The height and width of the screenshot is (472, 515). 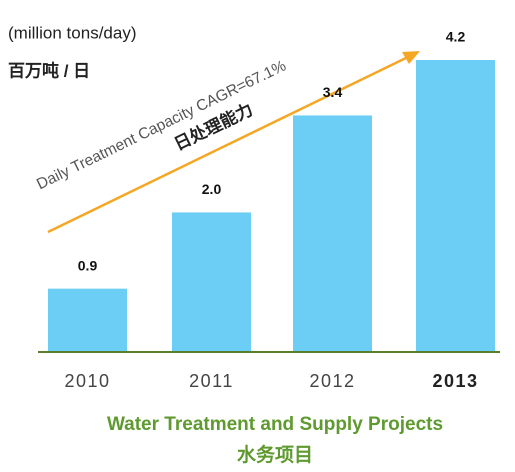 I want to click on value-label: 4.2, so click(x=456, y=37).